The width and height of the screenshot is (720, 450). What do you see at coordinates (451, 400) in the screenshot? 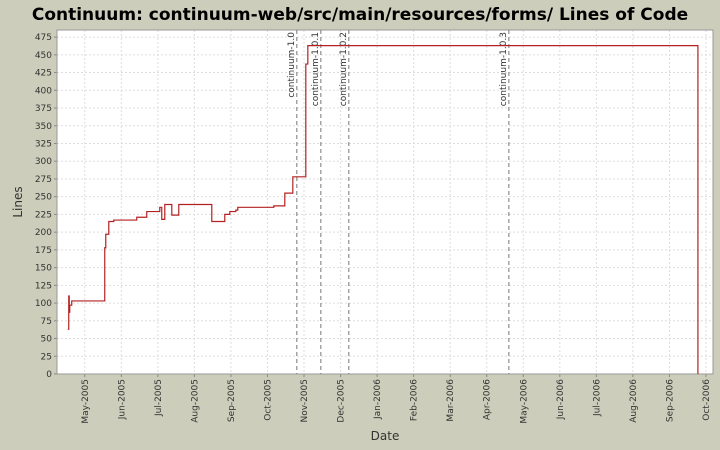
I see `x-tick-label: Mar-2006` at bounding box center [451, 400].